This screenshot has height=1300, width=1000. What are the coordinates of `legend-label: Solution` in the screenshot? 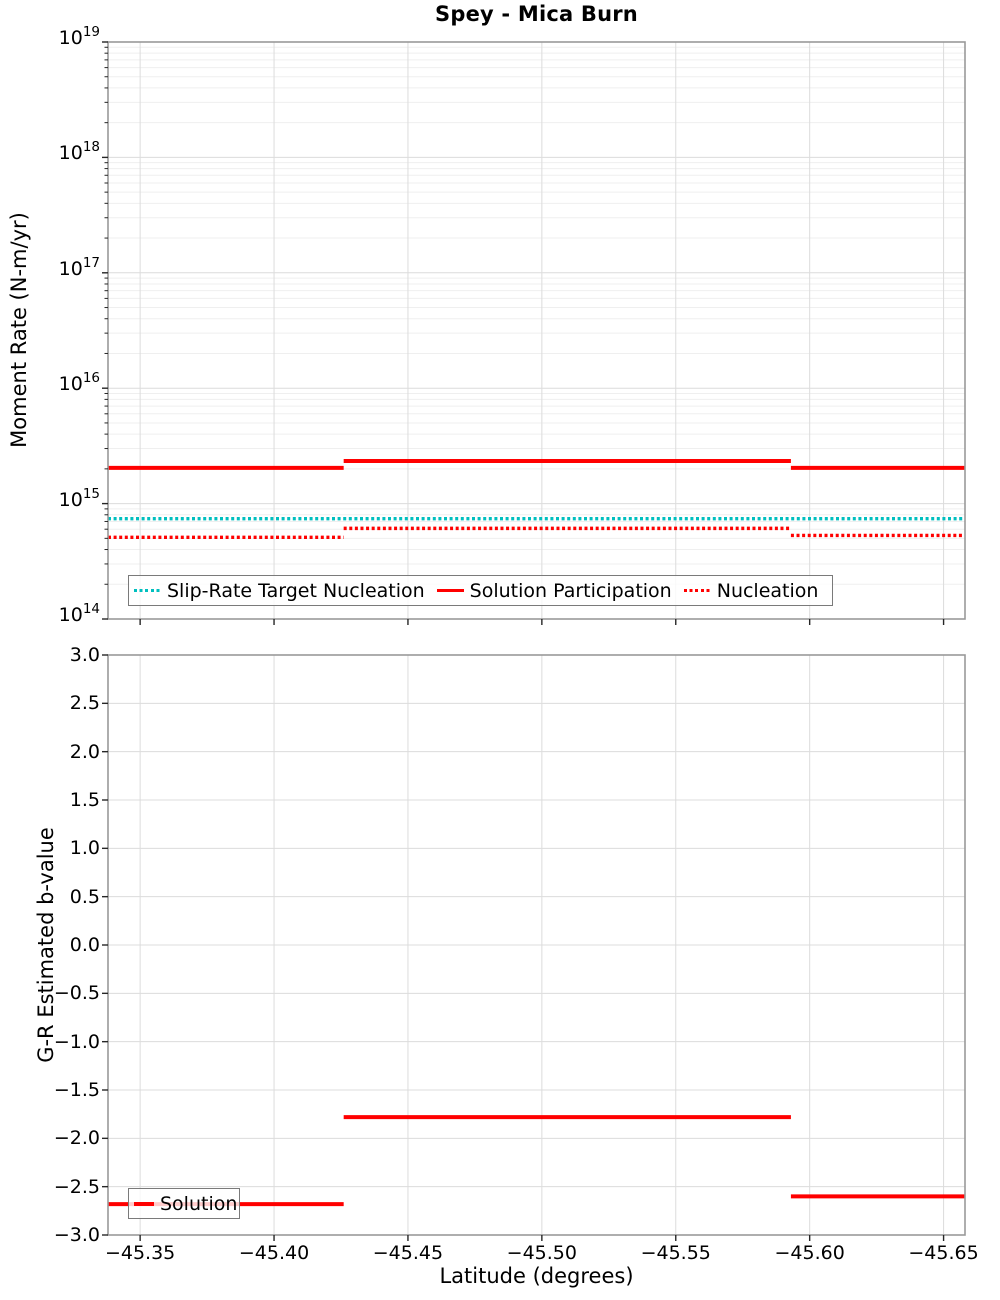 It's located at (199, 1203).